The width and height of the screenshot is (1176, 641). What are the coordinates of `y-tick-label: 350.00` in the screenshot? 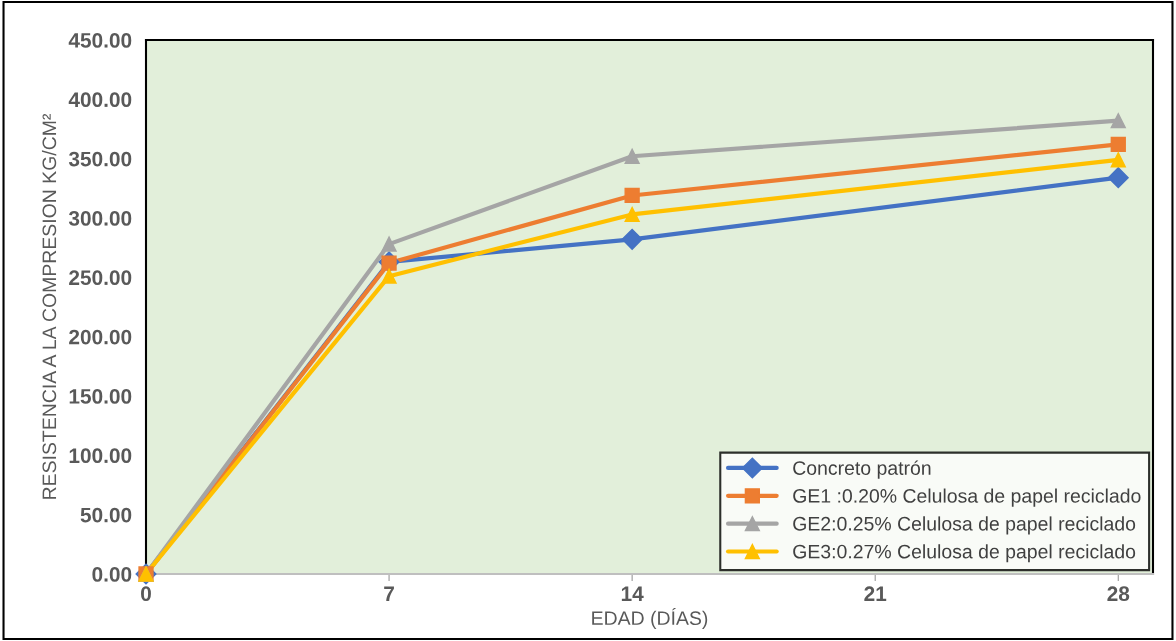 It's located at (100, 159).